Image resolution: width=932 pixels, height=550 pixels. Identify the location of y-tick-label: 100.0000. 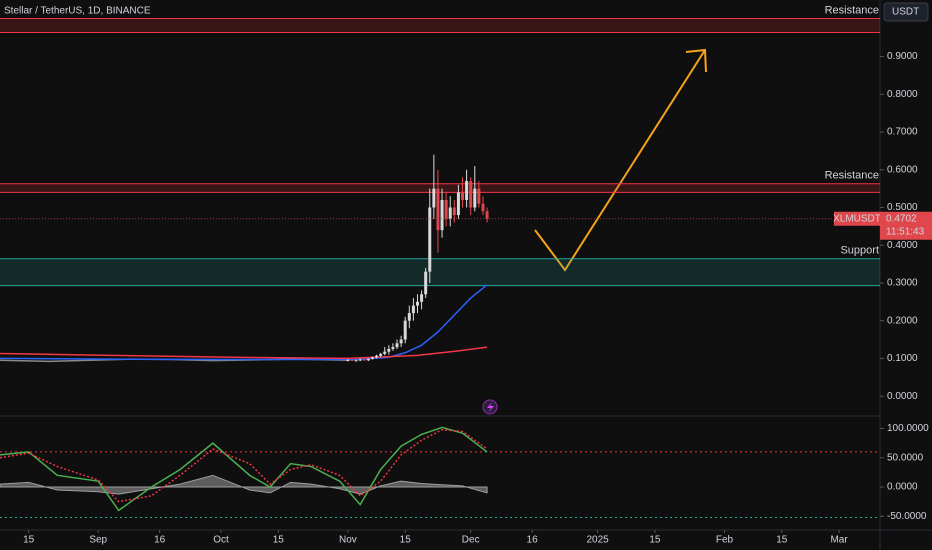
(908, 428).